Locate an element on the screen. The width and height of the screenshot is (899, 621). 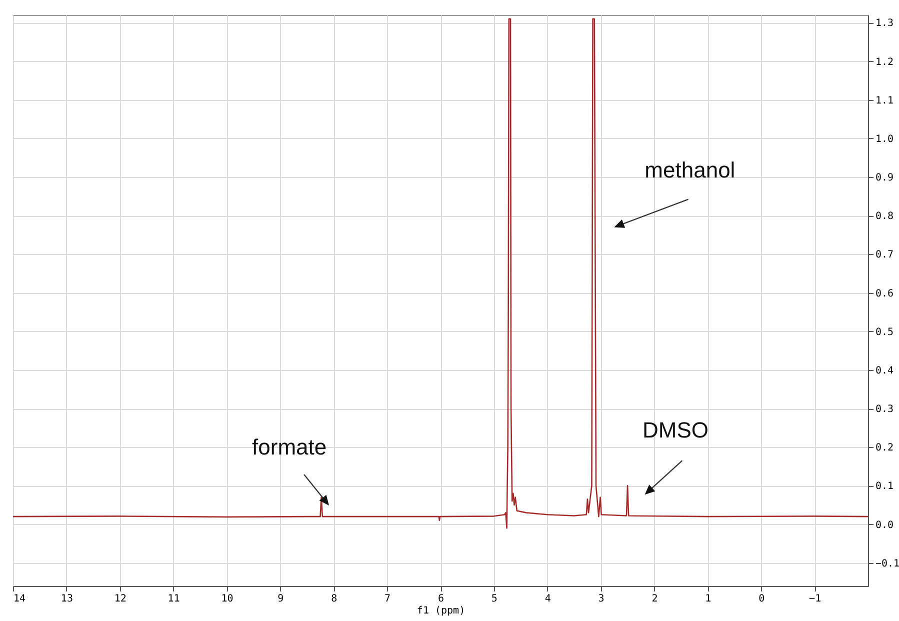
x-tick-label: 10 is located at coordinates (227, 599).